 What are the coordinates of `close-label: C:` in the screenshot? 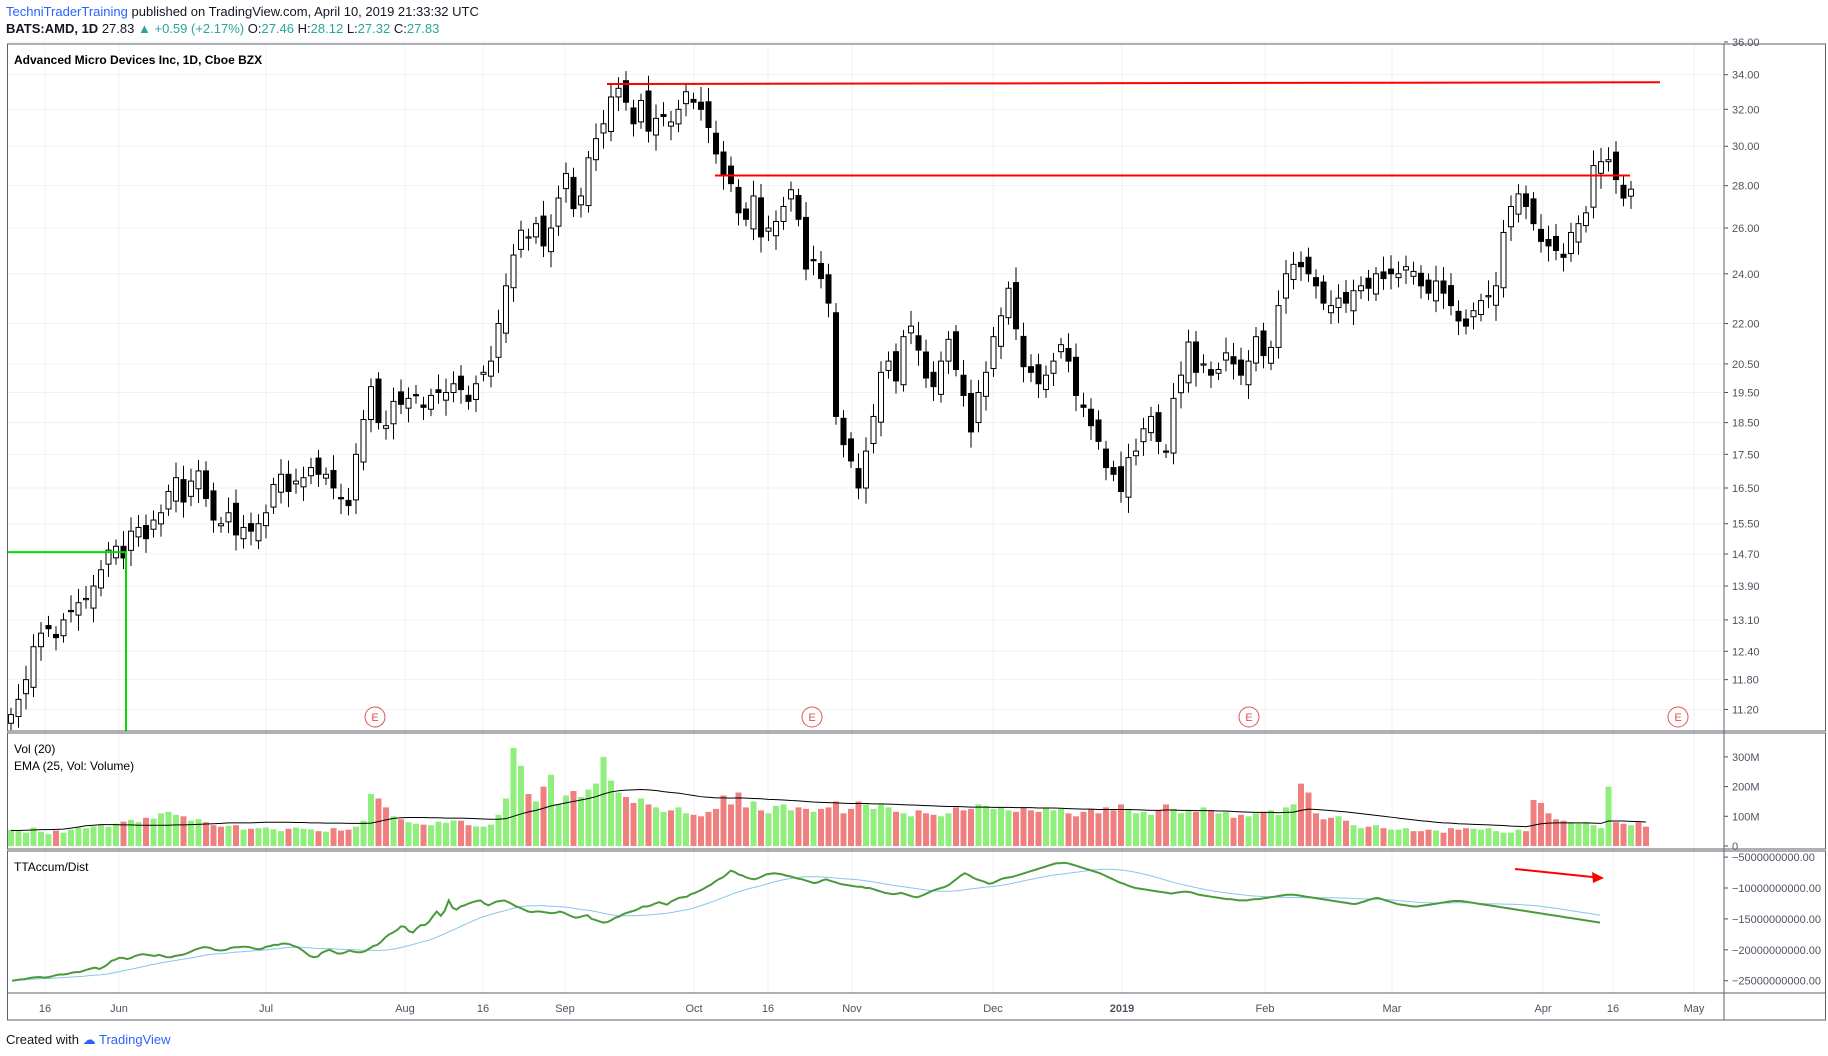 It's located at (400, 28).